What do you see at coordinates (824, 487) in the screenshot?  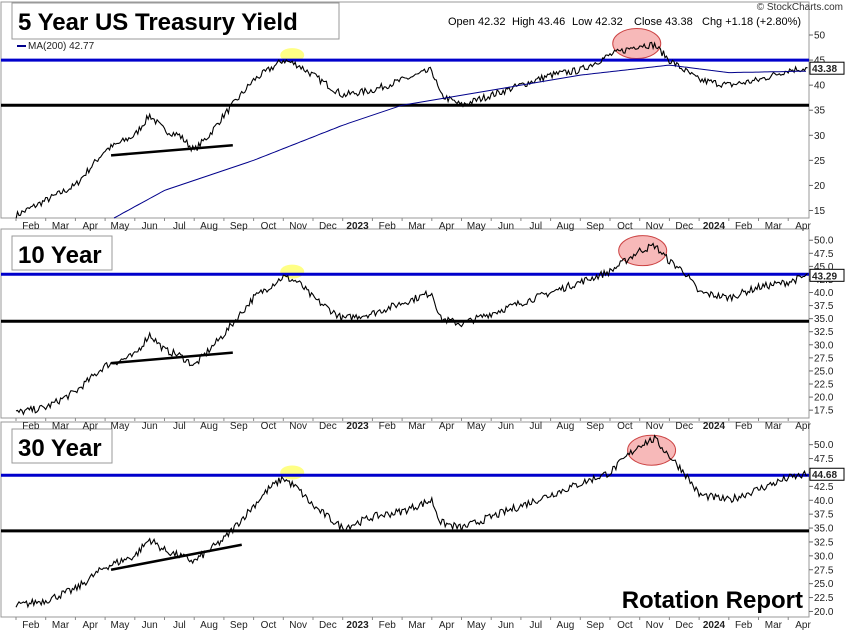 I see `y-tick-label: 42.5` at bounding box center [824, 487].